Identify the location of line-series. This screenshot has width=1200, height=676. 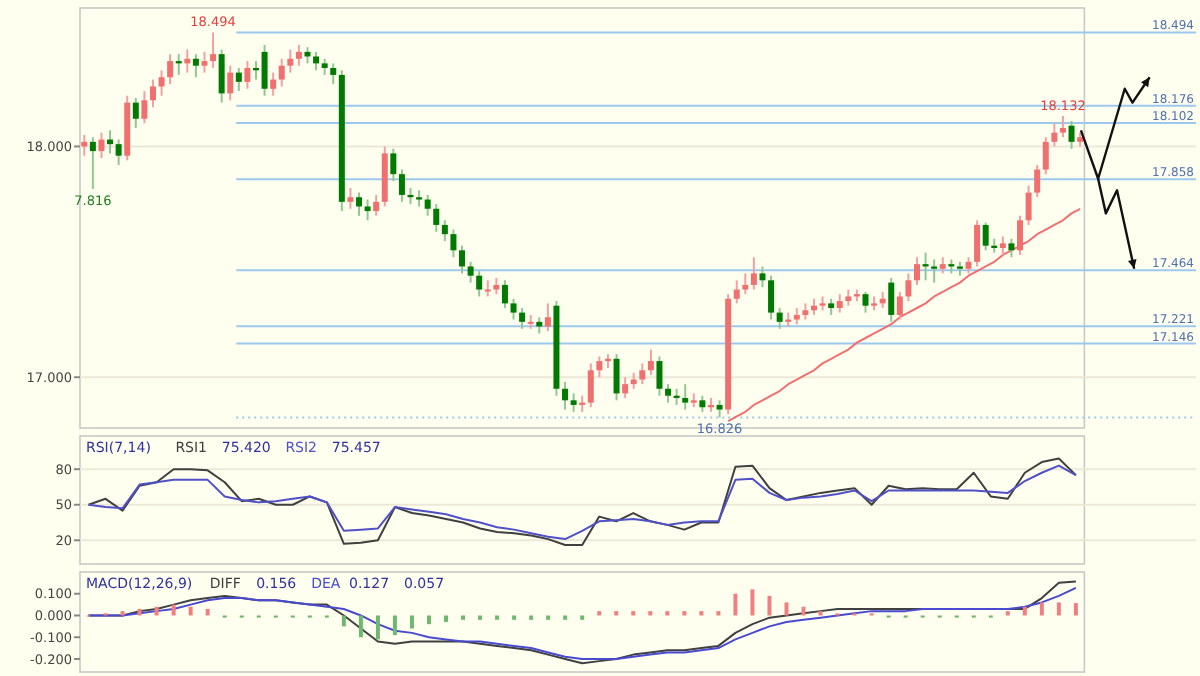
(904, 315).